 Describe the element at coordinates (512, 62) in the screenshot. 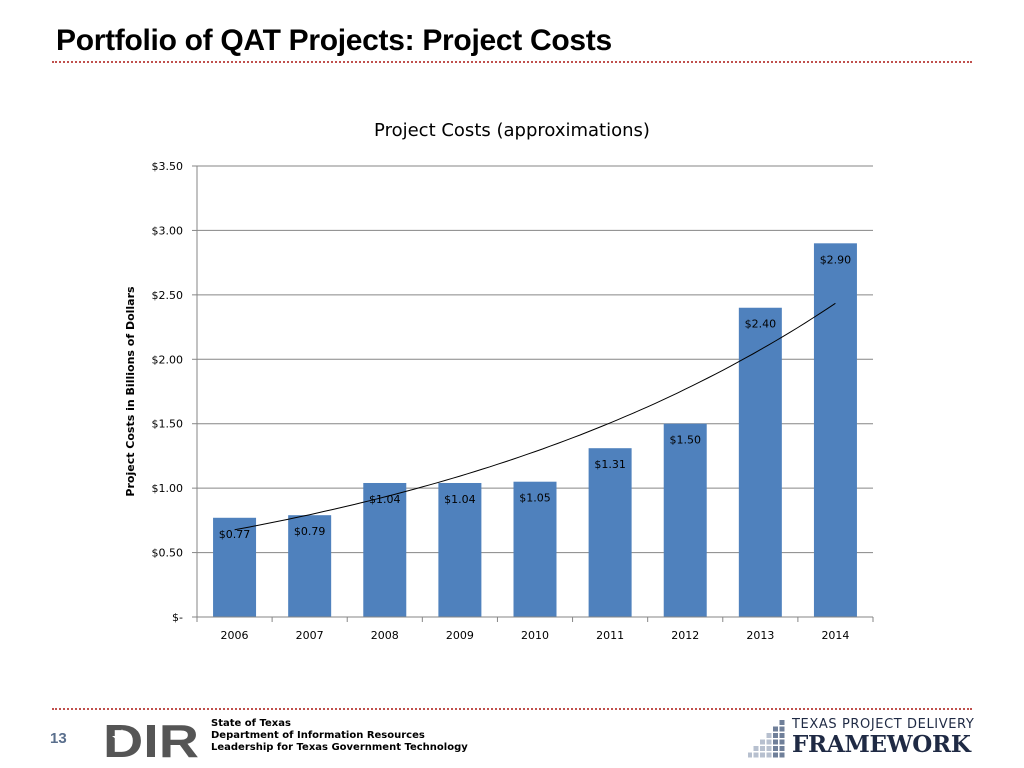

I see `title-divider` at that location.